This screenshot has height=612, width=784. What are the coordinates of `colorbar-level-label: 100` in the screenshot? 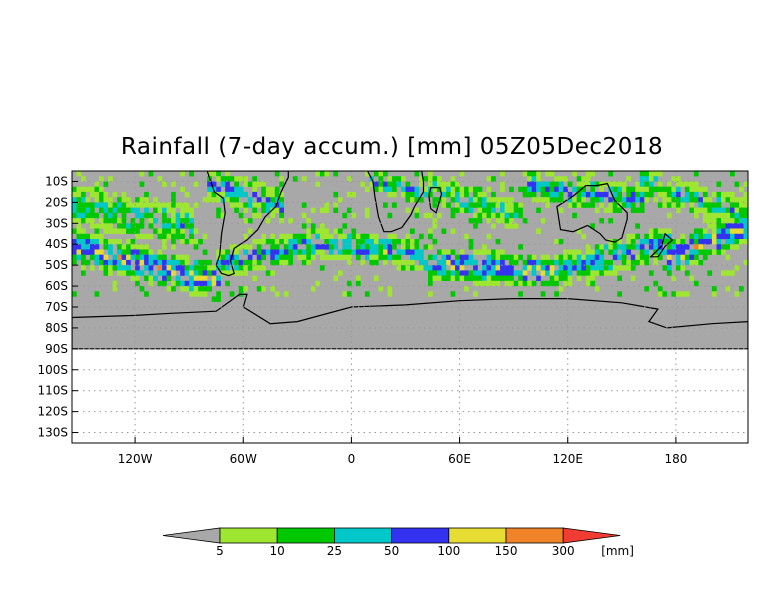 It's located at (448, 551).